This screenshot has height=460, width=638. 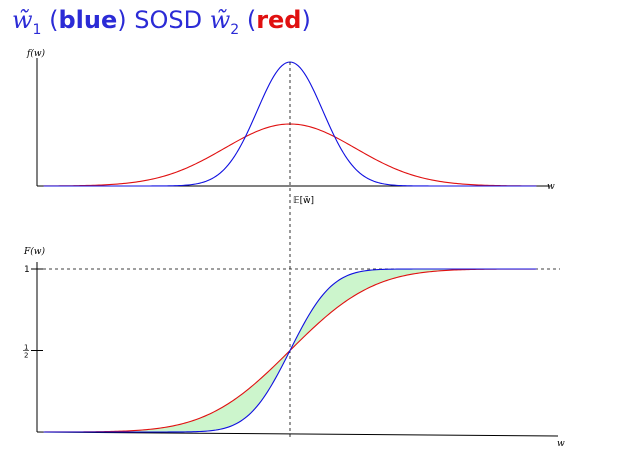 What do you see at coordinates (297, 434) in the screenshot?
I see `cdf-x-axis` at bounding box center [297, 434].